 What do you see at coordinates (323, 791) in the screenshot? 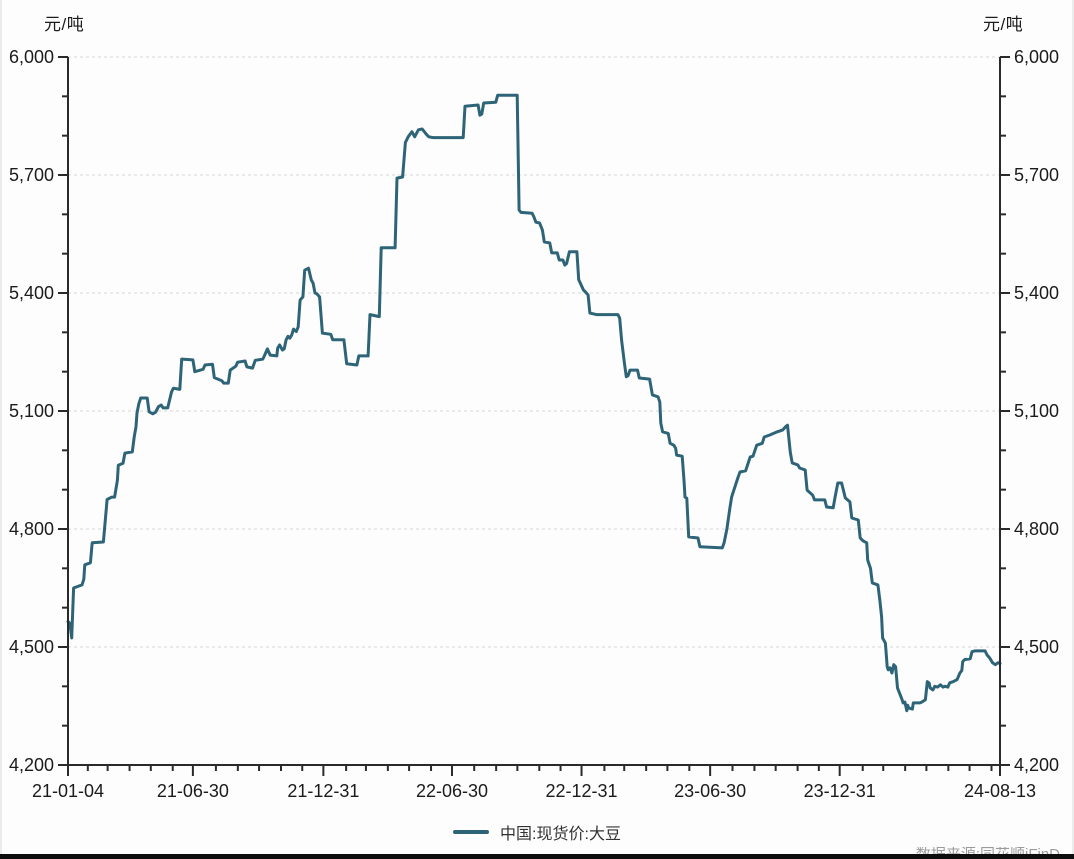
I see `x-axis-label: 21-12-31` at bounding box center [323, 791].